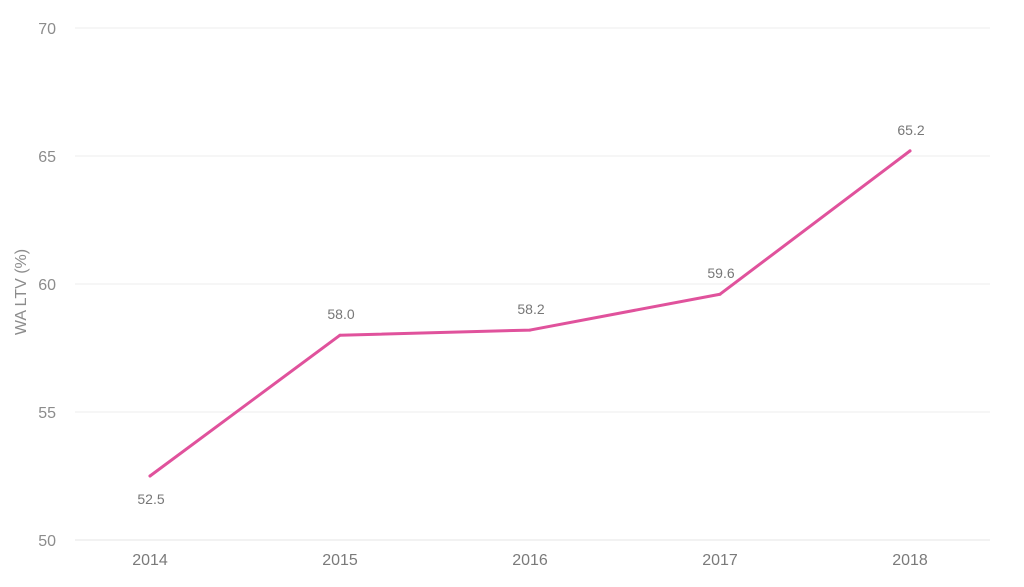 The width and height of the screenshot is (1024, 587). Describe the element at coordinates (910, 560) in the screenshot. I see `x-tick-label: 2018` at that location.